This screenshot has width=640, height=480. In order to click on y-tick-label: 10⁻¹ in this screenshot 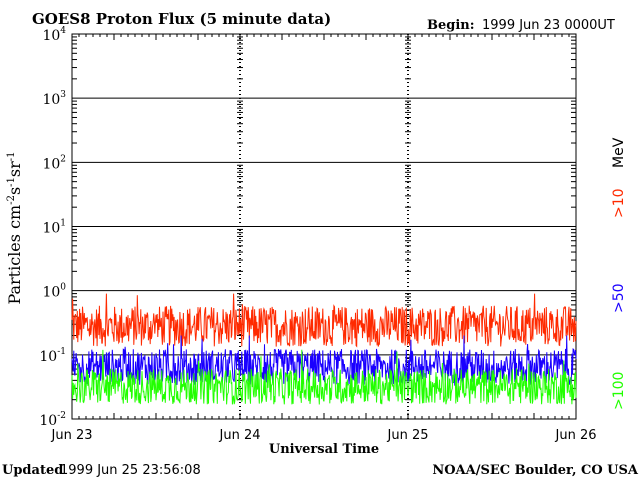, I will do `click(52, 356)`.